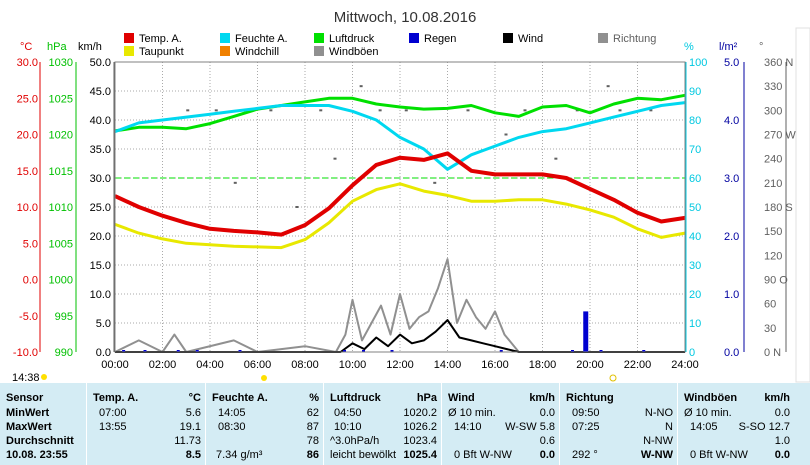 This screenshot has height=465, width=810. Describe the element at coordinates (508, 38) in the screenshot. I see `legend-swatch-wind` at that location.